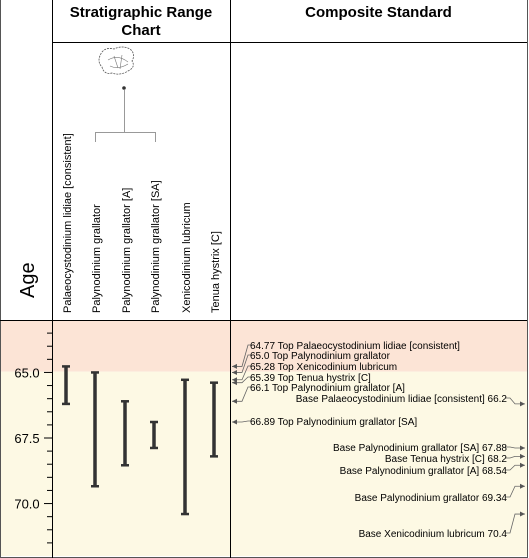 This screenshot has height=558, width=529. I want to click on base-event-label: Base Xenicodinium lubricum 70.4, so click(433, 534).